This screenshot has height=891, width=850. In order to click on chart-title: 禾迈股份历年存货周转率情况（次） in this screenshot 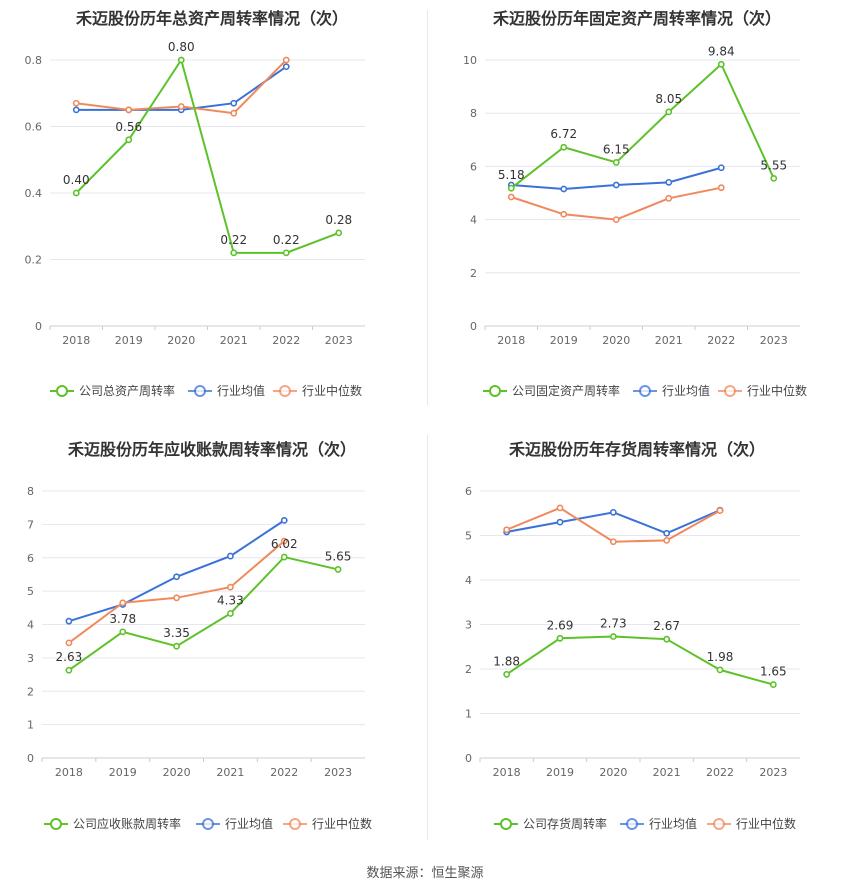, I will do `click(637, 449)`.